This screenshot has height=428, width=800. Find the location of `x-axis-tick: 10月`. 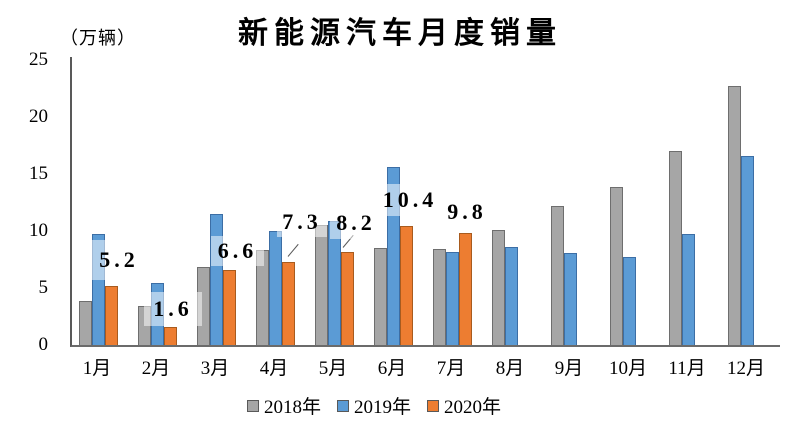

x-axis-tick: 10月 is located at coordinates (627, 368).